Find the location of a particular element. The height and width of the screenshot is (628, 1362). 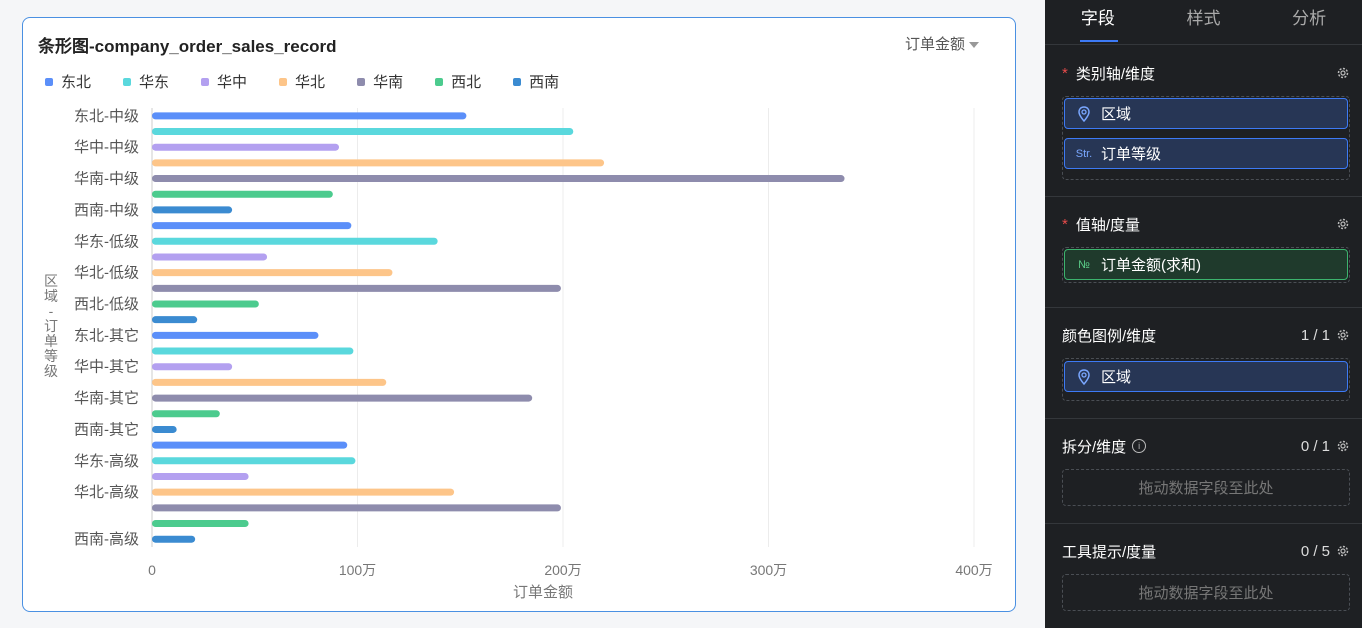

y-tick-label: 西南-其它 is located at coordinates (106, 429).